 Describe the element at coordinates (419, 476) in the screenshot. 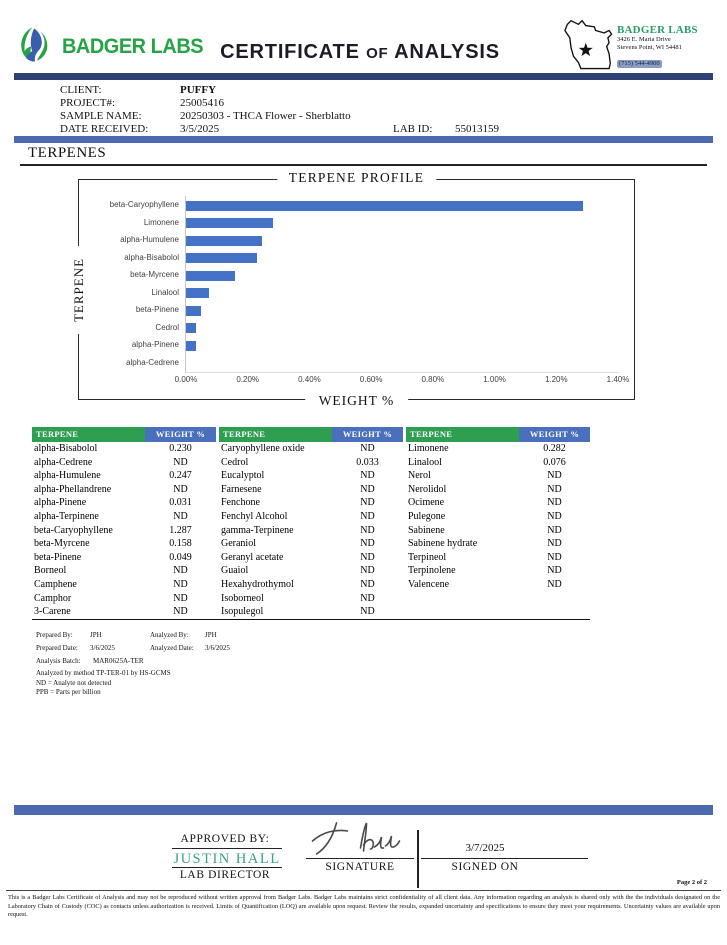

I see `terpene-name-cell: Nerol` at that location.